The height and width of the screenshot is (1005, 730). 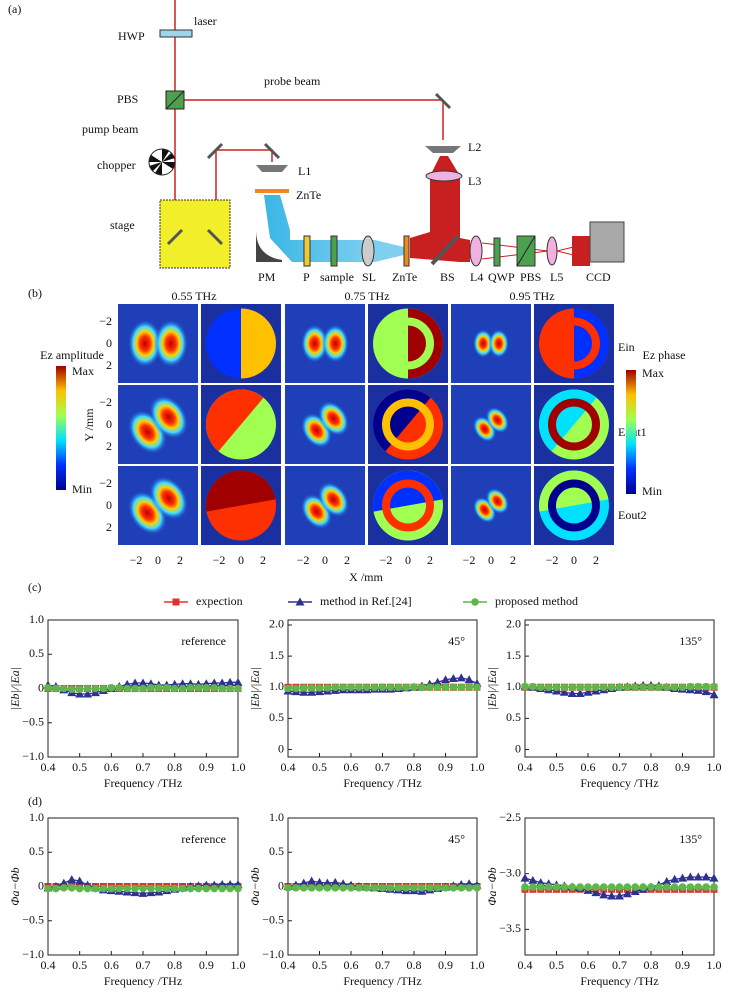 What do you see at coordinates (205, 21) in the screenshot?
I see `setup-label: laser` at bounding box center [205, 21].